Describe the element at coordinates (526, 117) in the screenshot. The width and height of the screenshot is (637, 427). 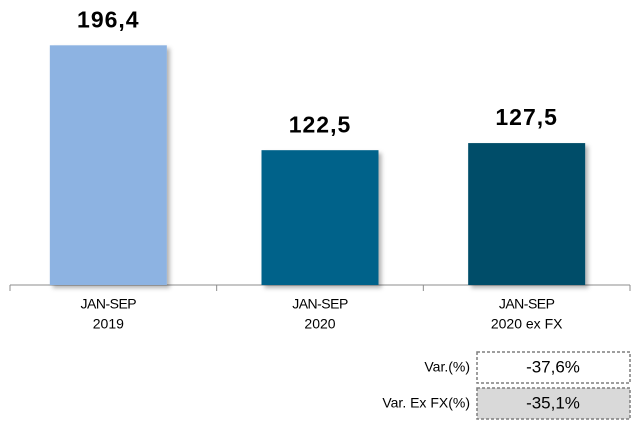
I see `data-label: 127,5` at that location.